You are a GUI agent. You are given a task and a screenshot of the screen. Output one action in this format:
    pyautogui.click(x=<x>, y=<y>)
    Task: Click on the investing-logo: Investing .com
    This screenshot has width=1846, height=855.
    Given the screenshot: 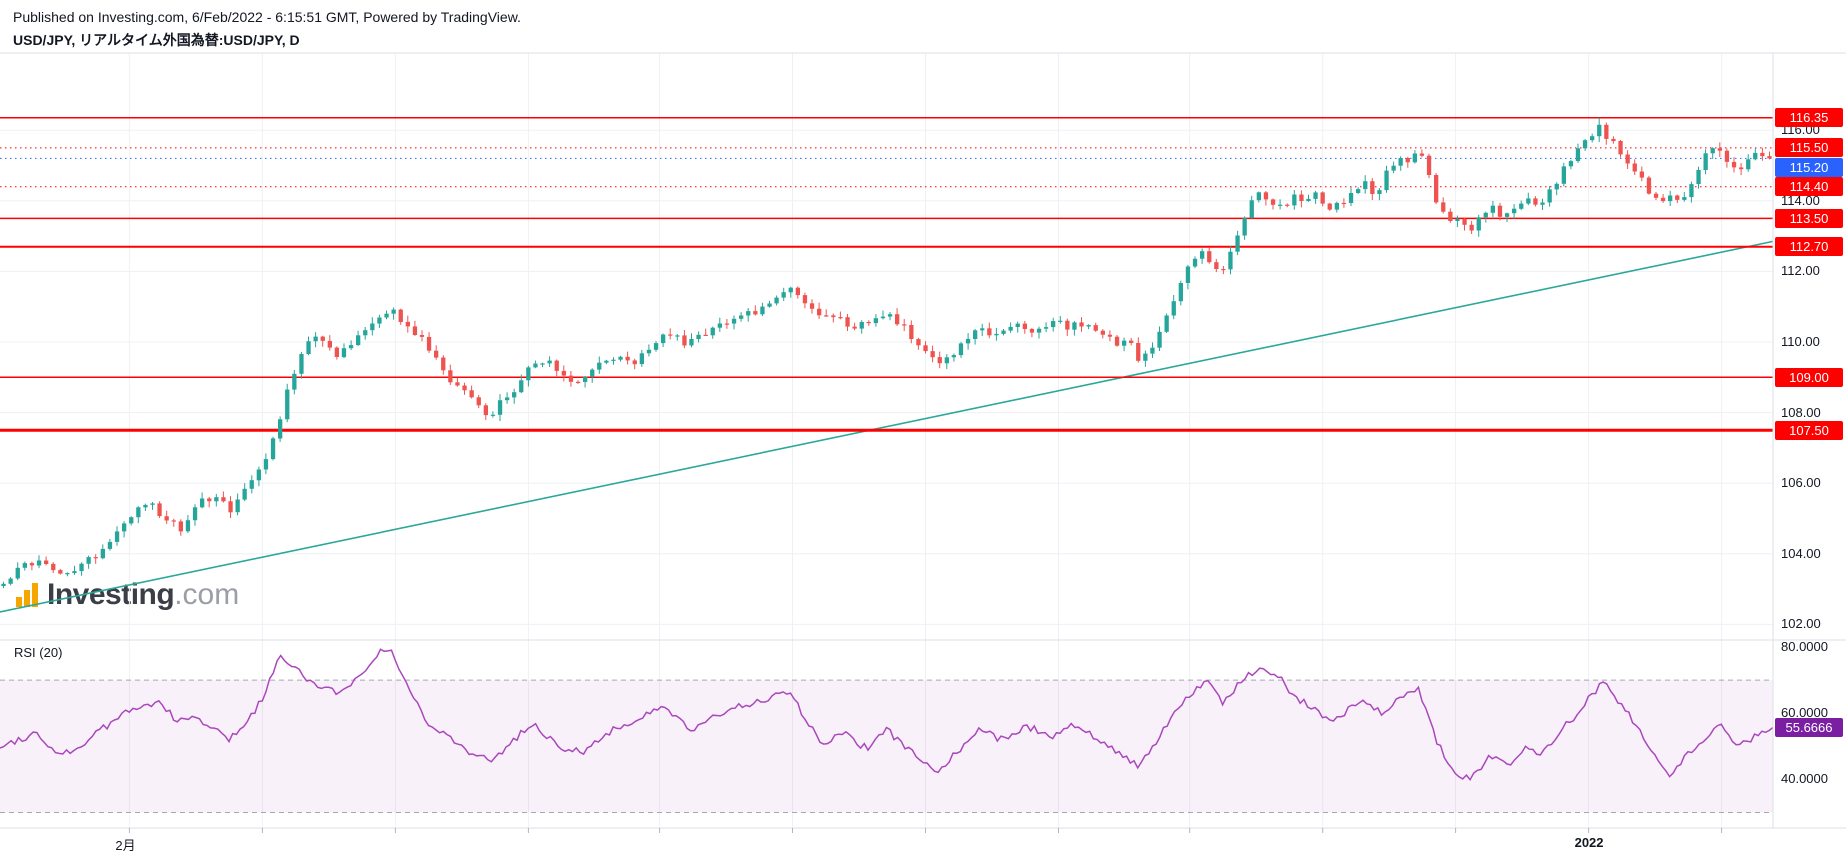 What is the action you would take?
    pyautogui.click(x=126, y=595)
    